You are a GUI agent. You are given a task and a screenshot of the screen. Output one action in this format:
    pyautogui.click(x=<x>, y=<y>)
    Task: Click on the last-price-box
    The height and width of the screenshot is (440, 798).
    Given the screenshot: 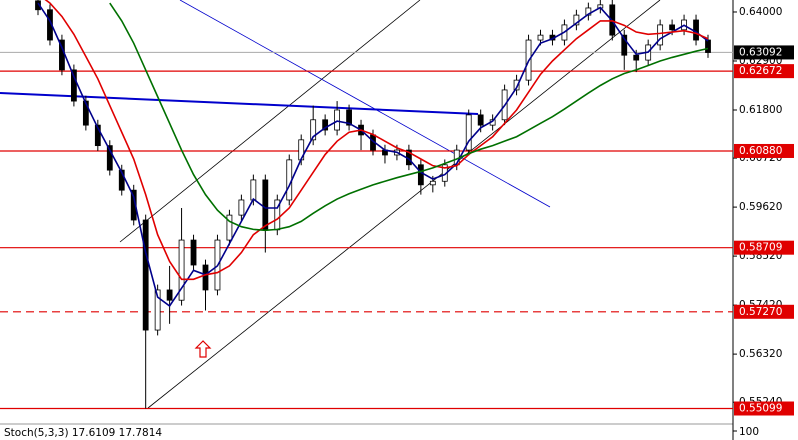 What is the action you would take?
    pyautogui.click(x=764, y=52)
    